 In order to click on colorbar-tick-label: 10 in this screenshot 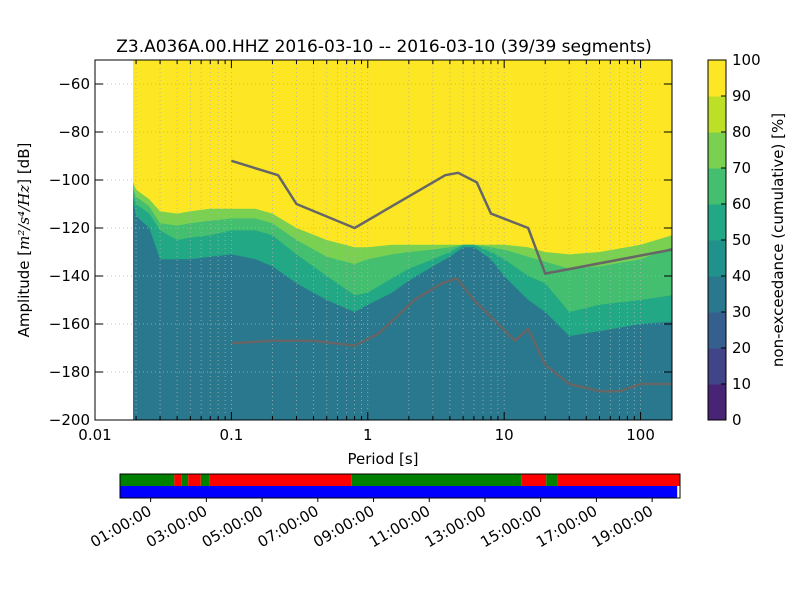, I will do `click(741, 384)`.